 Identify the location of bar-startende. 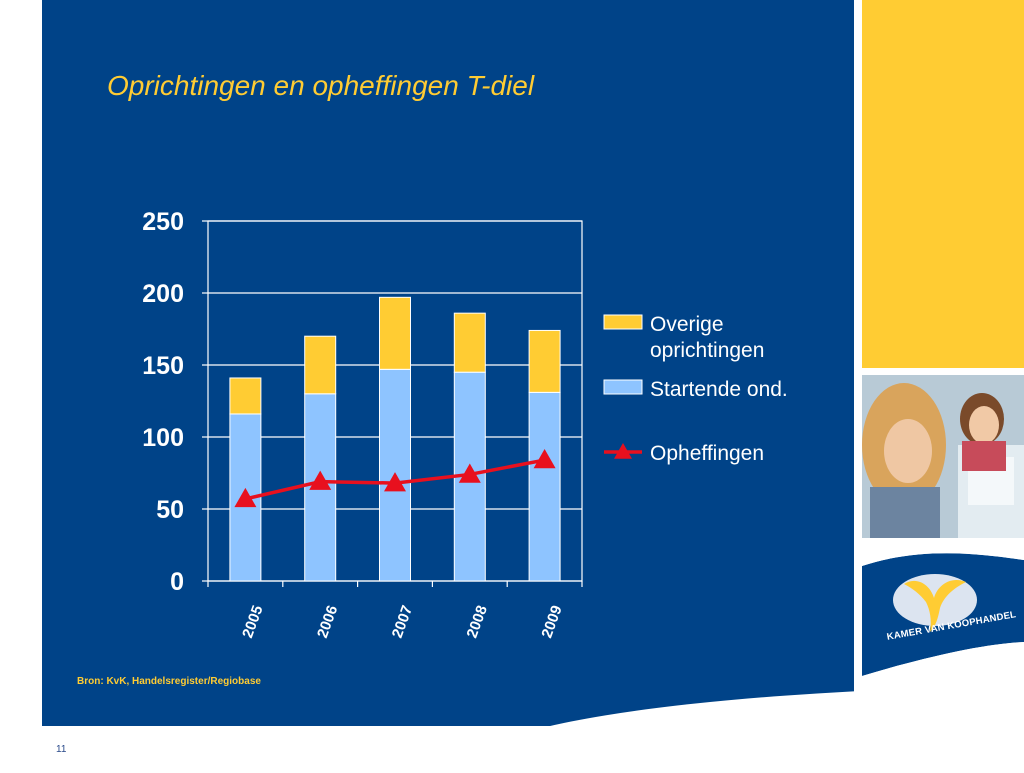
(544, 486).